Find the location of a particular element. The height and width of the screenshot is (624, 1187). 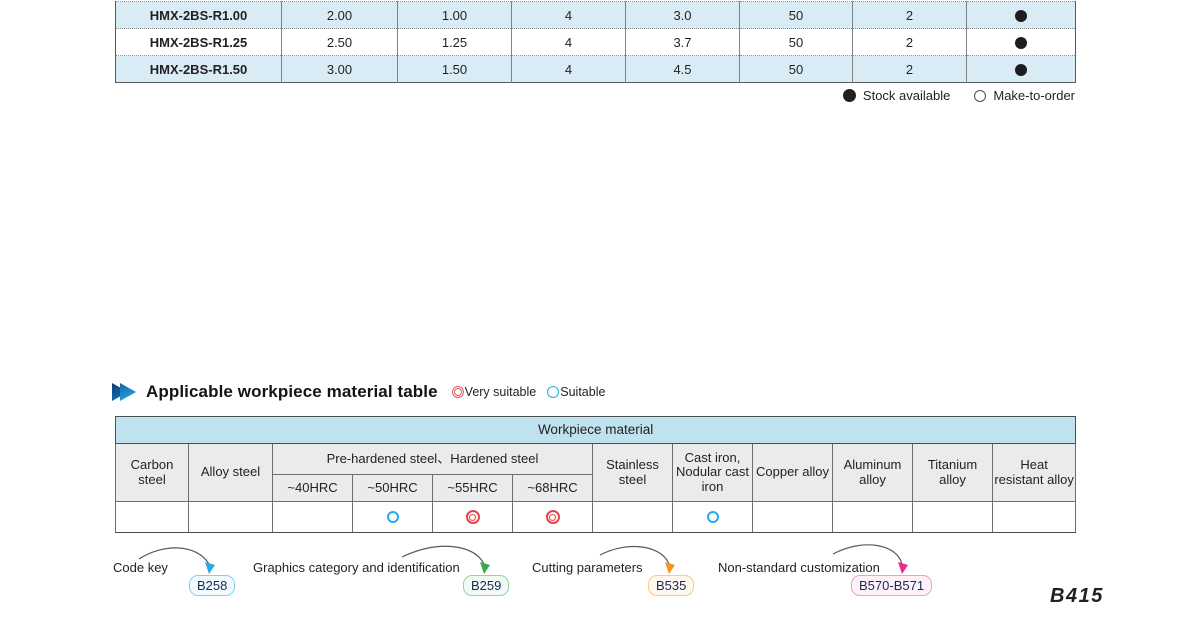

suitability-row is located at coordinates (596, 517).